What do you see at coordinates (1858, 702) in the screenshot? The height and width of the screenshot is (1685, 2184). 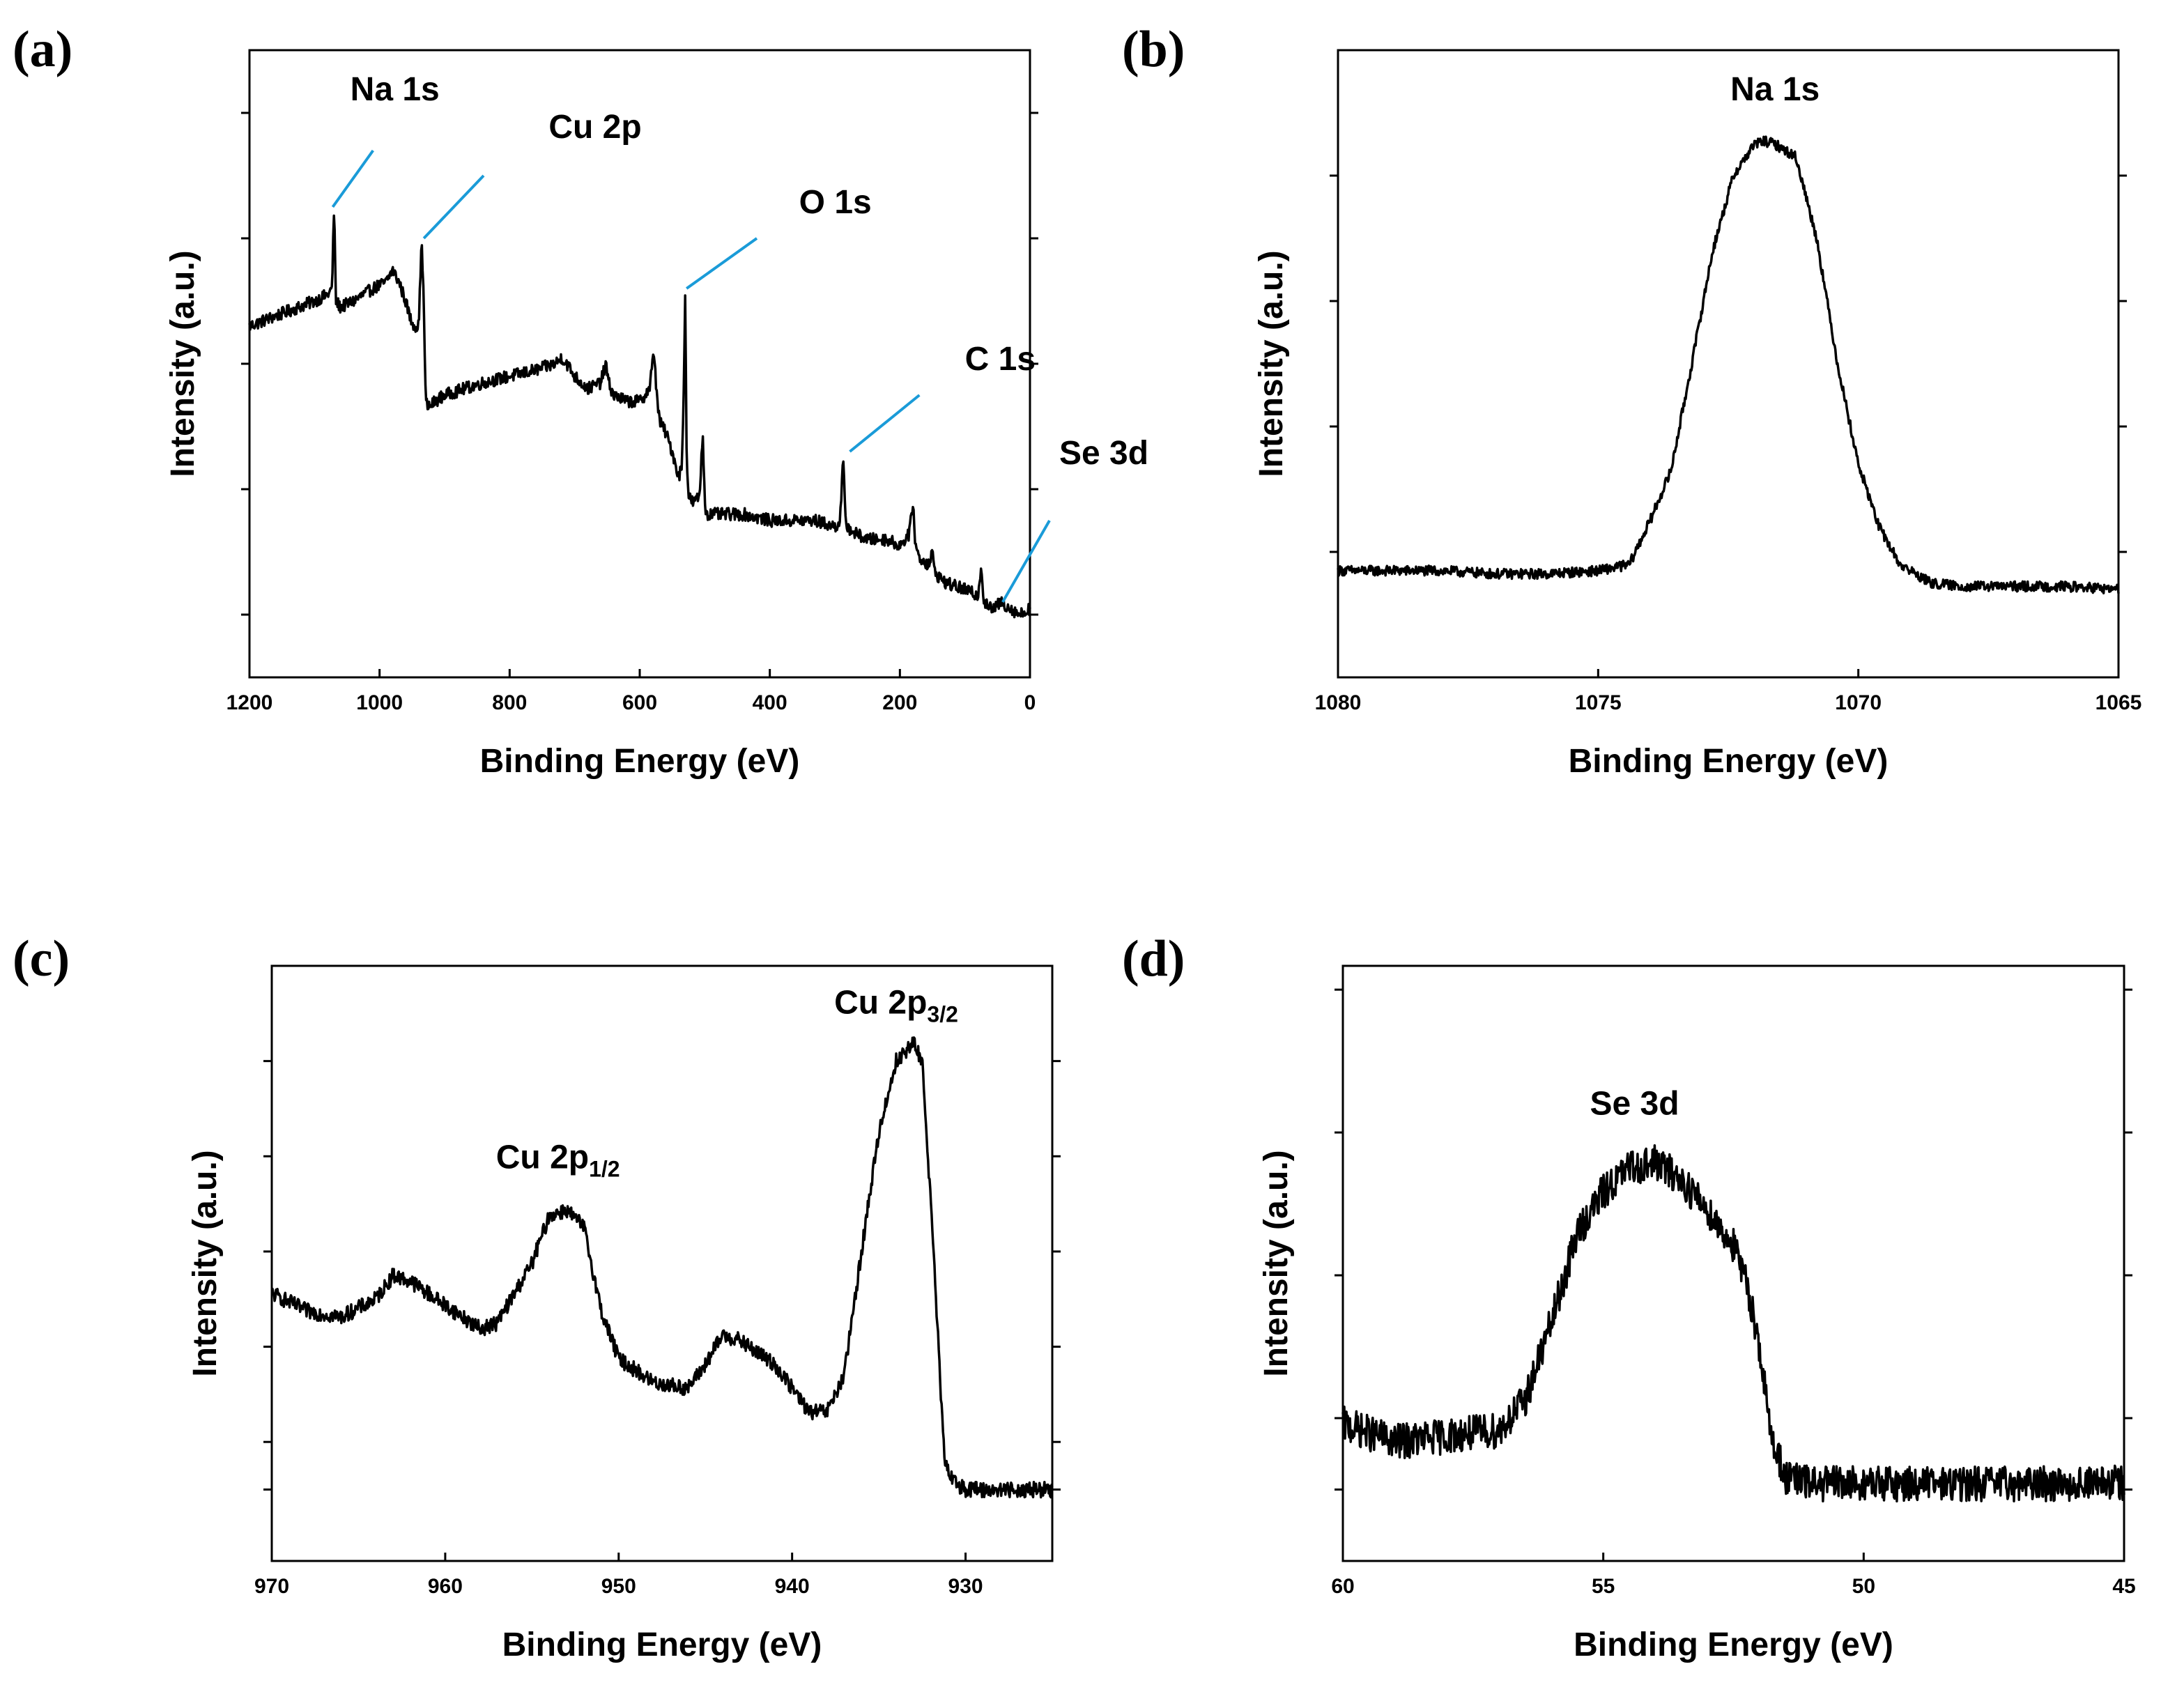 I see `x-tick-label-b: 1070` at bounding box center [1858, 702].